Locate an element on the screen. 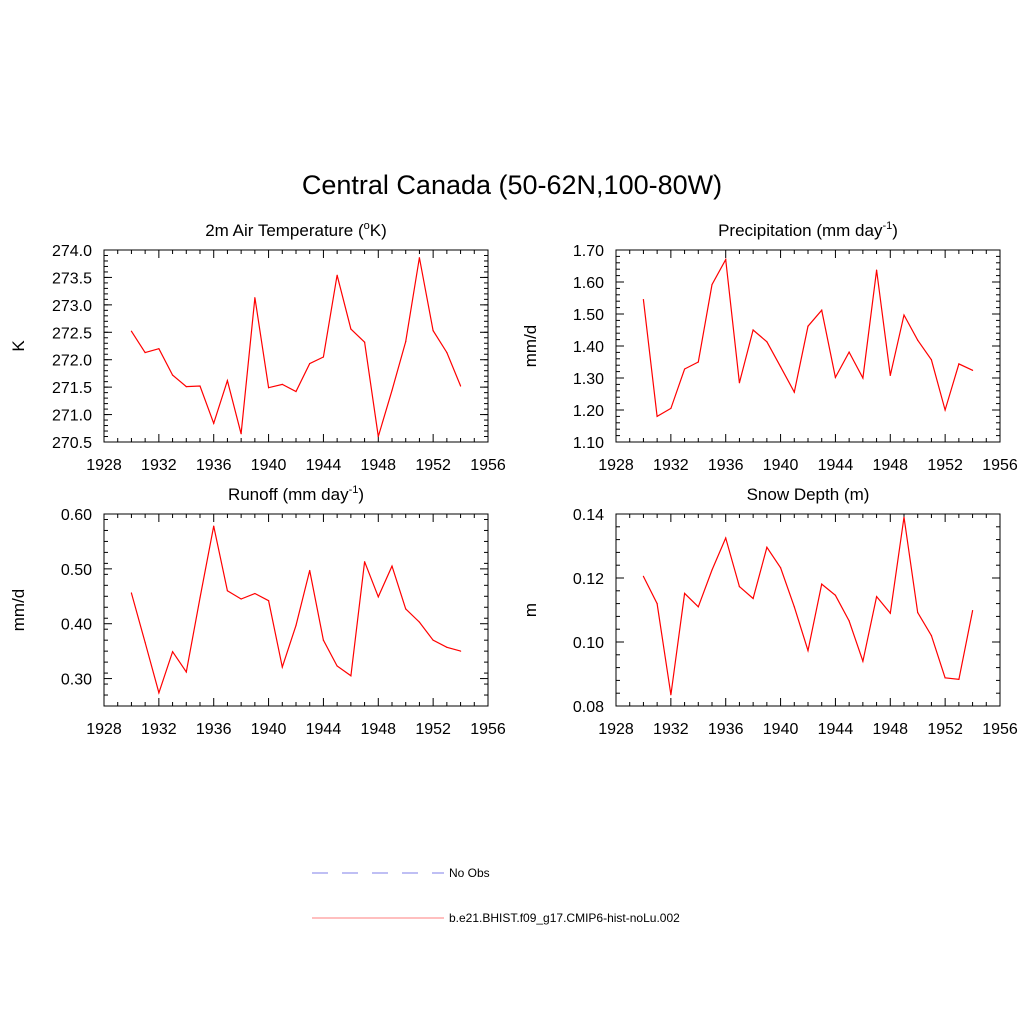  temperature-xtick-label: 1952 is located at coordinates (433, 465).